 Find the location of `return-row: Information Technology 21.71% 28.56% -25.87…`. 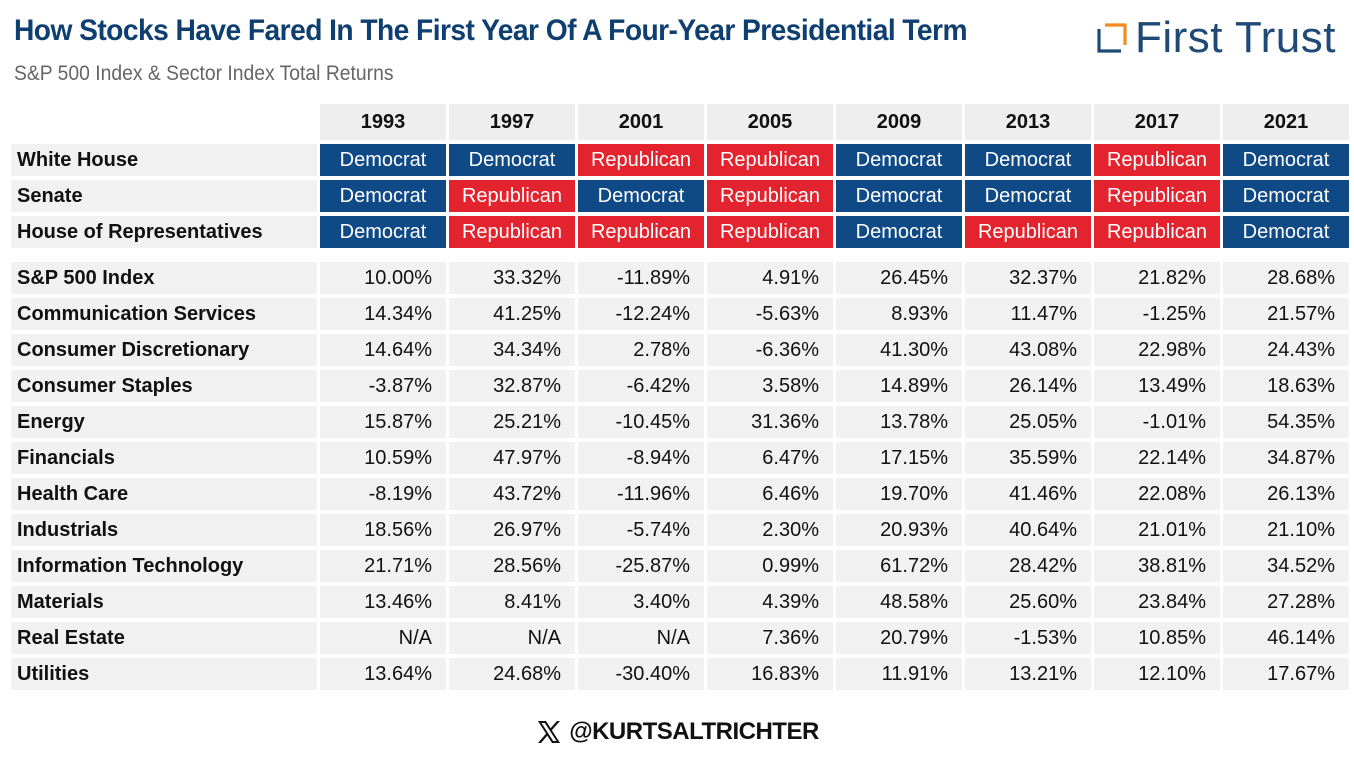

return-row: Information Technology 21.71% 28.56% -25.87… is located at coordinates (680, 566).